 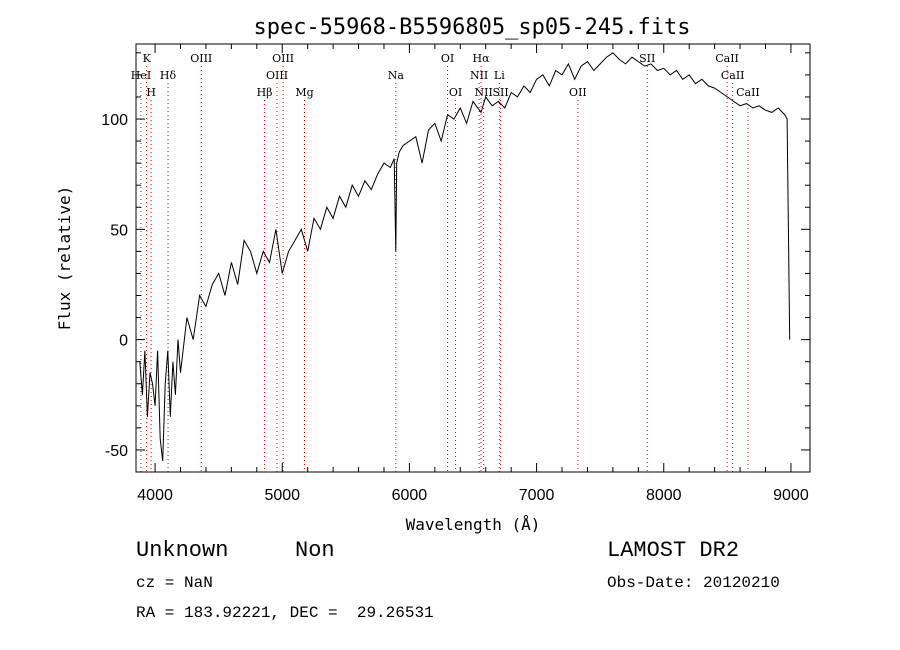 I want to click on line-marker-label: Hδ, so click(x=168, y=75).